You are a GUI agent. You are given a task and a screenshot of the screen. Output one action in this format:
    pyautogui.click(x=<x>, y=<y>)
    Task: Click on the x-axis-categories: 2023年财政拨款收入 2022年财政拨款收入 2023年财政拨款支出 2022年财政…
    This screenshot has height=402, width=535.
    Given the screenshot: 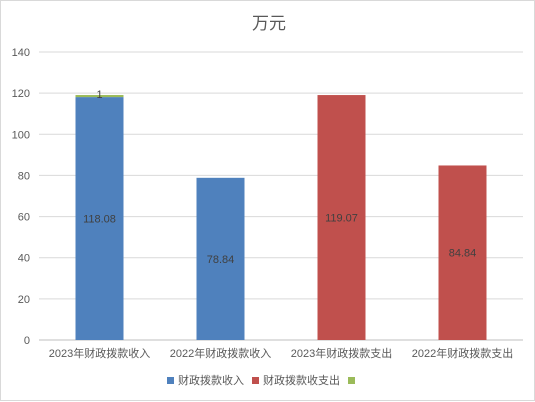 What is the action you would take?
    pyautogui.click(x=281, y=353)
    